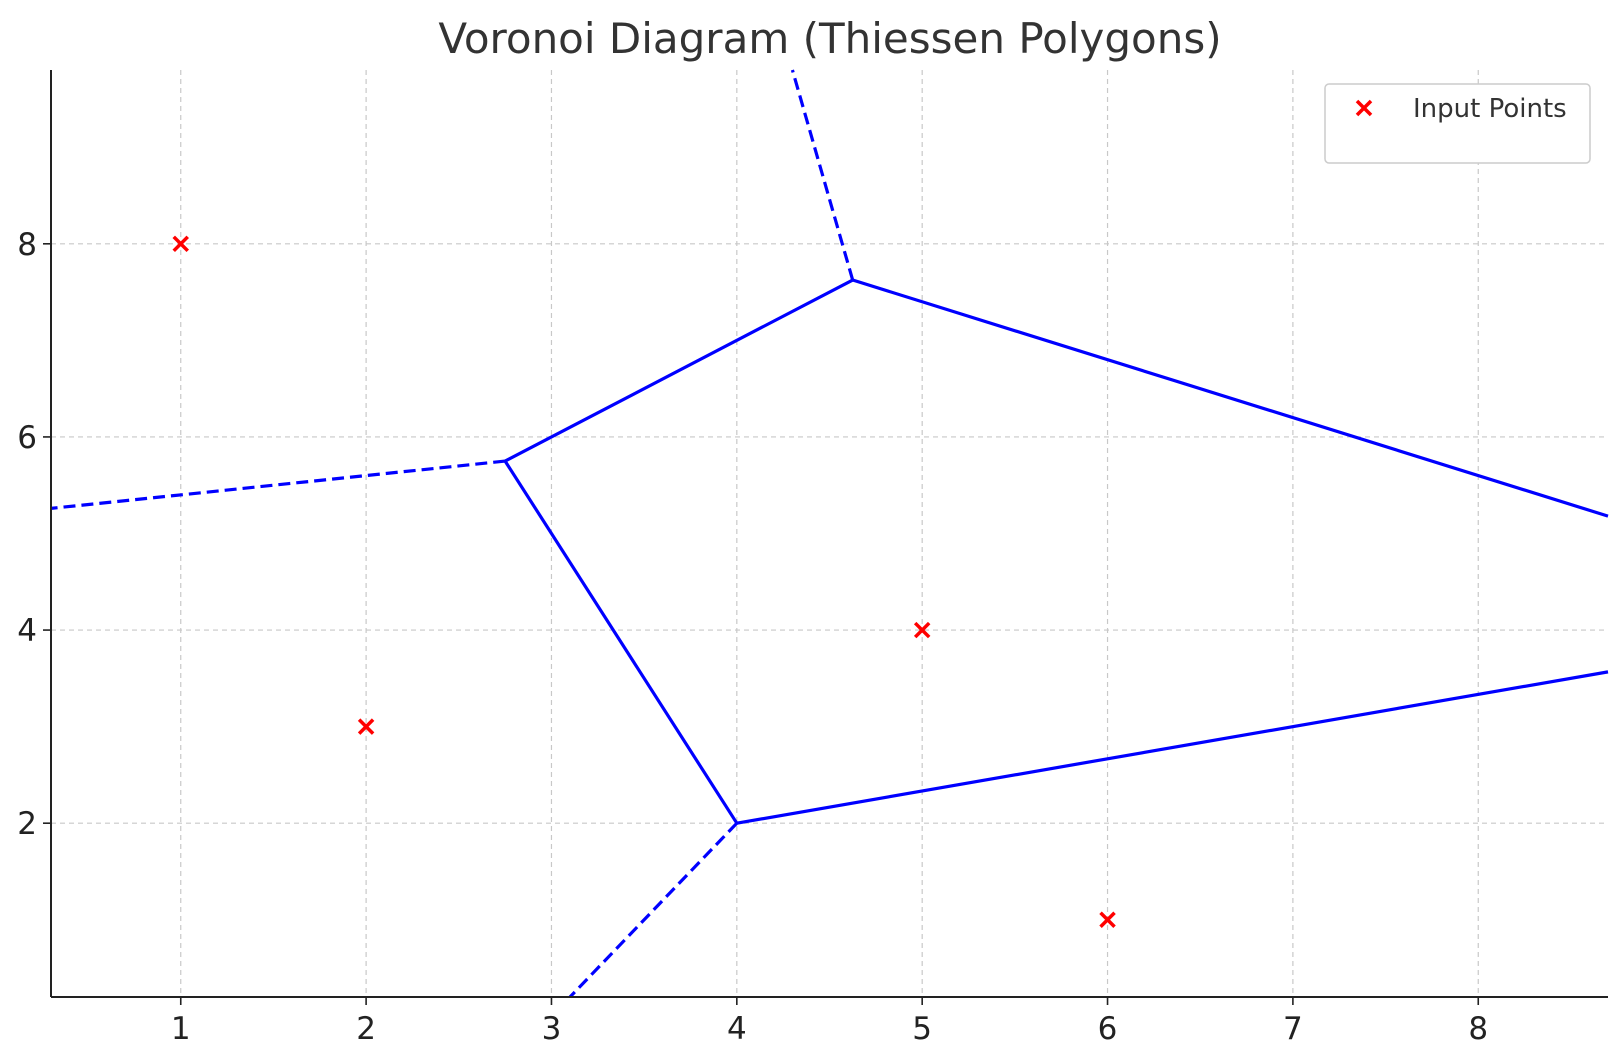  I want to click on y-tick-label: 8, so click(27, 245).